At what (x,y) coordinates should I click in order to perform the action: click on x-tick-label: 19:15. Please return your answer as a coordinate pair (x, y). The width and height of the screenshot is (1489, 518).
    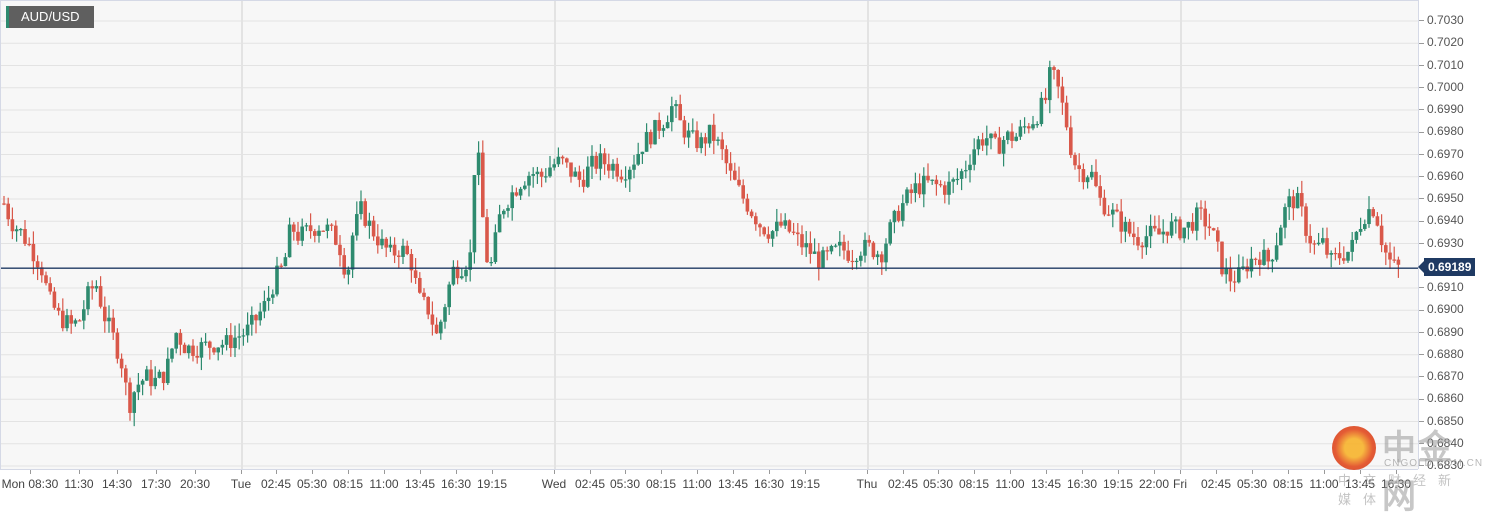
    Looking at the image, I should click on (805, 484).